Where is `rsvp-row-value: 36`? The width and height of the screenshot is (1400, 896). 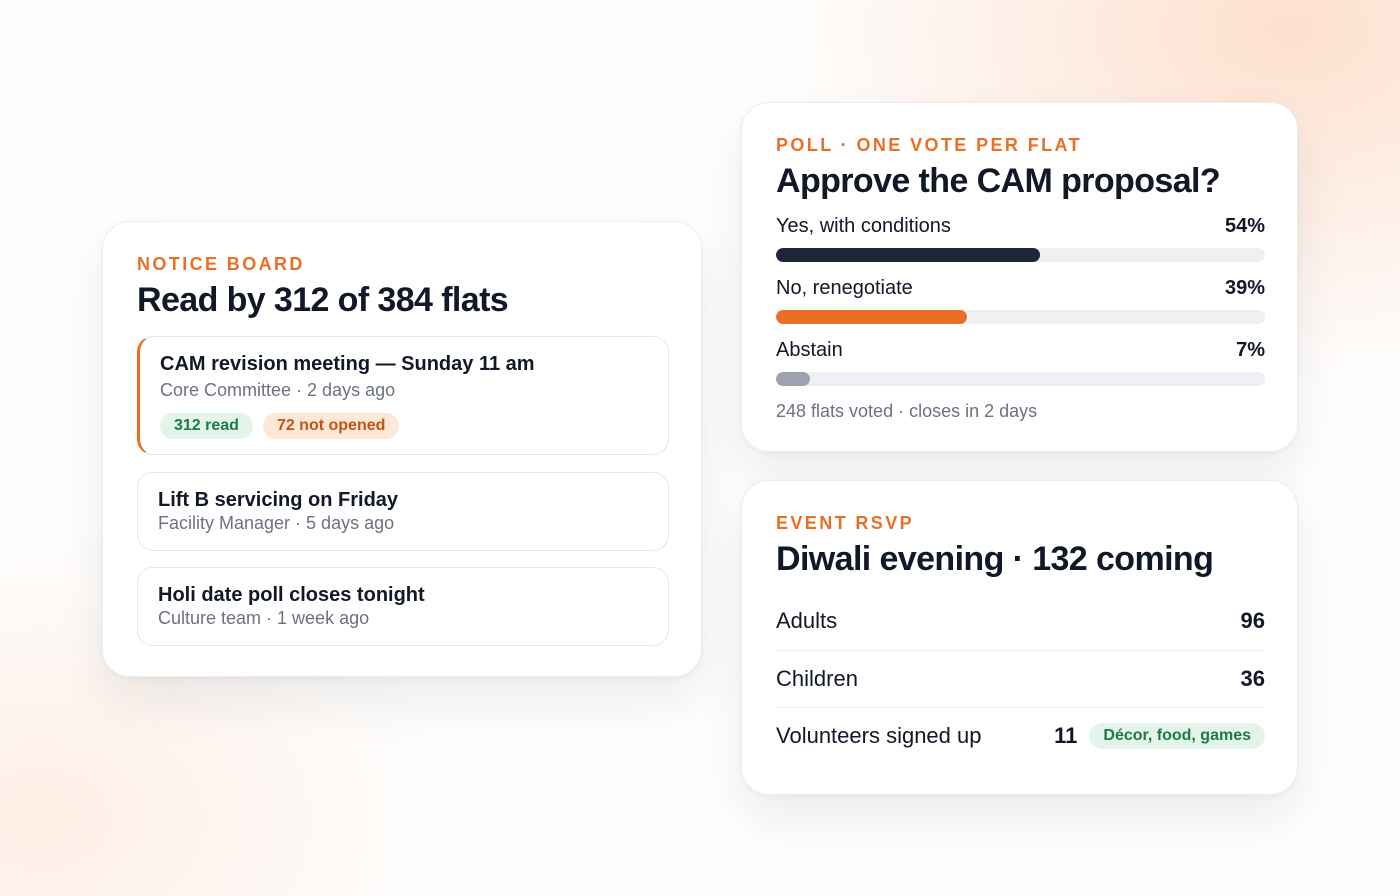
rsvp-row-value: 36 is located at coordinates (1252, 678).